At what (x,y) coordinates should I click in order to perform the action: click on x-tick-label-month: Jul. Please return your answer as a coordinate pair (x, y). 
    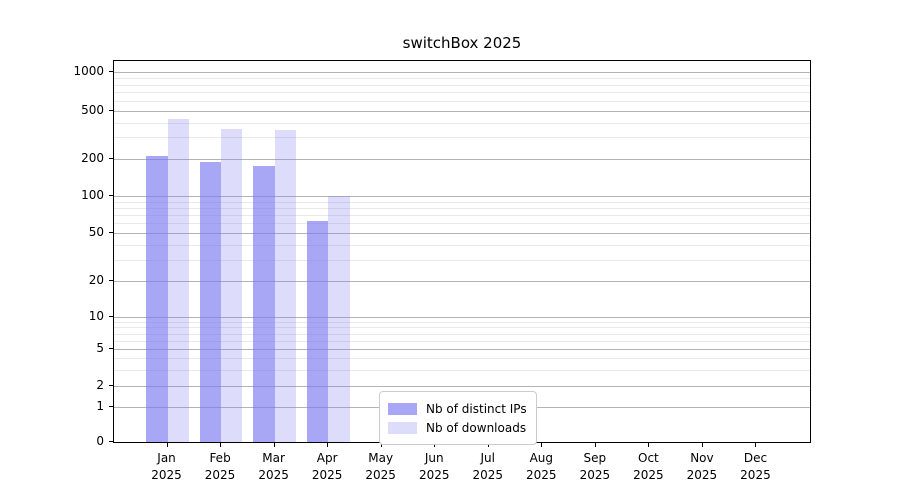
    Looking at the image, I should click on (487, 458).